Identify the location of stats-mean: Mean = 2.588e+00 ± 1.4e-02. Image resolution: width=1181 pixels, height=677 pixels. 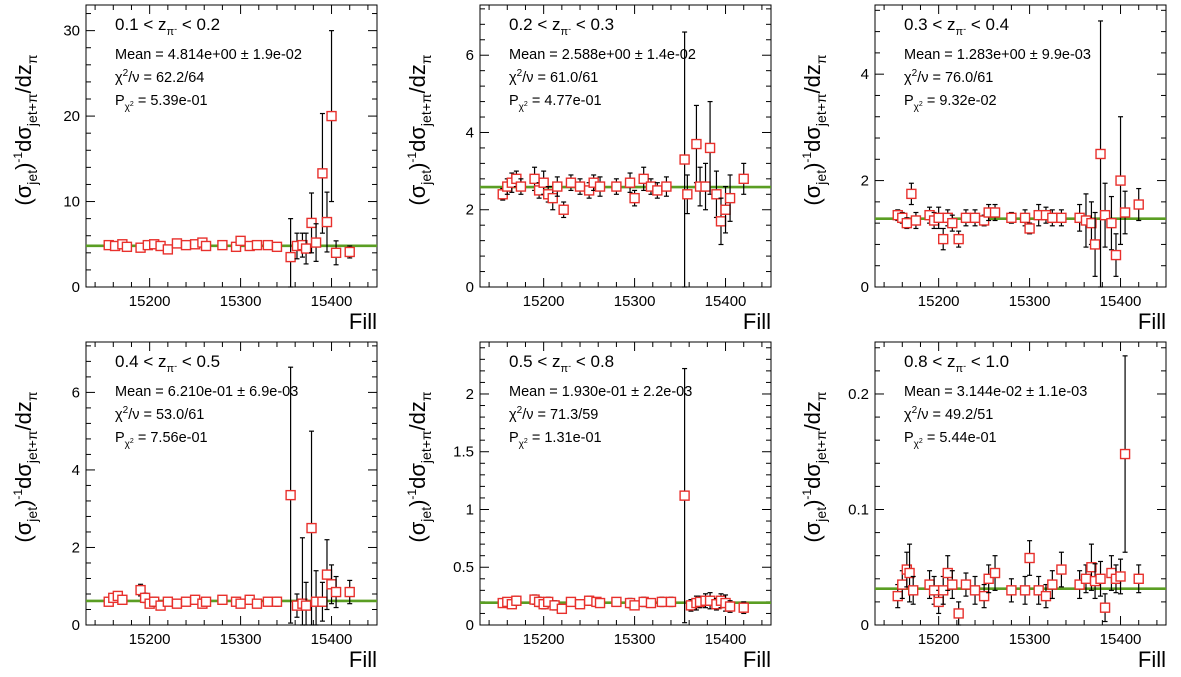
(602, 55).